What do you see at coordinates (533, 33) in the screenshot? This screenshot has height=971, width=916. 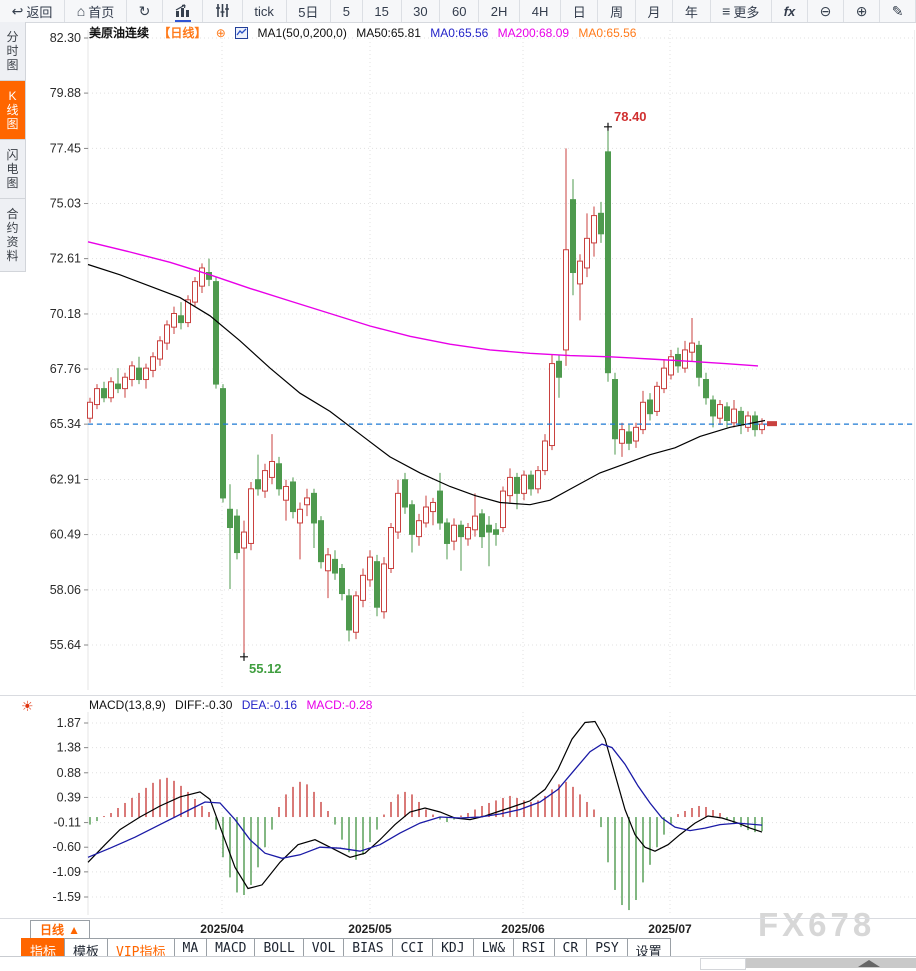 I see `ma200-value: MA200:68.09` at bounding box center [533, 33].